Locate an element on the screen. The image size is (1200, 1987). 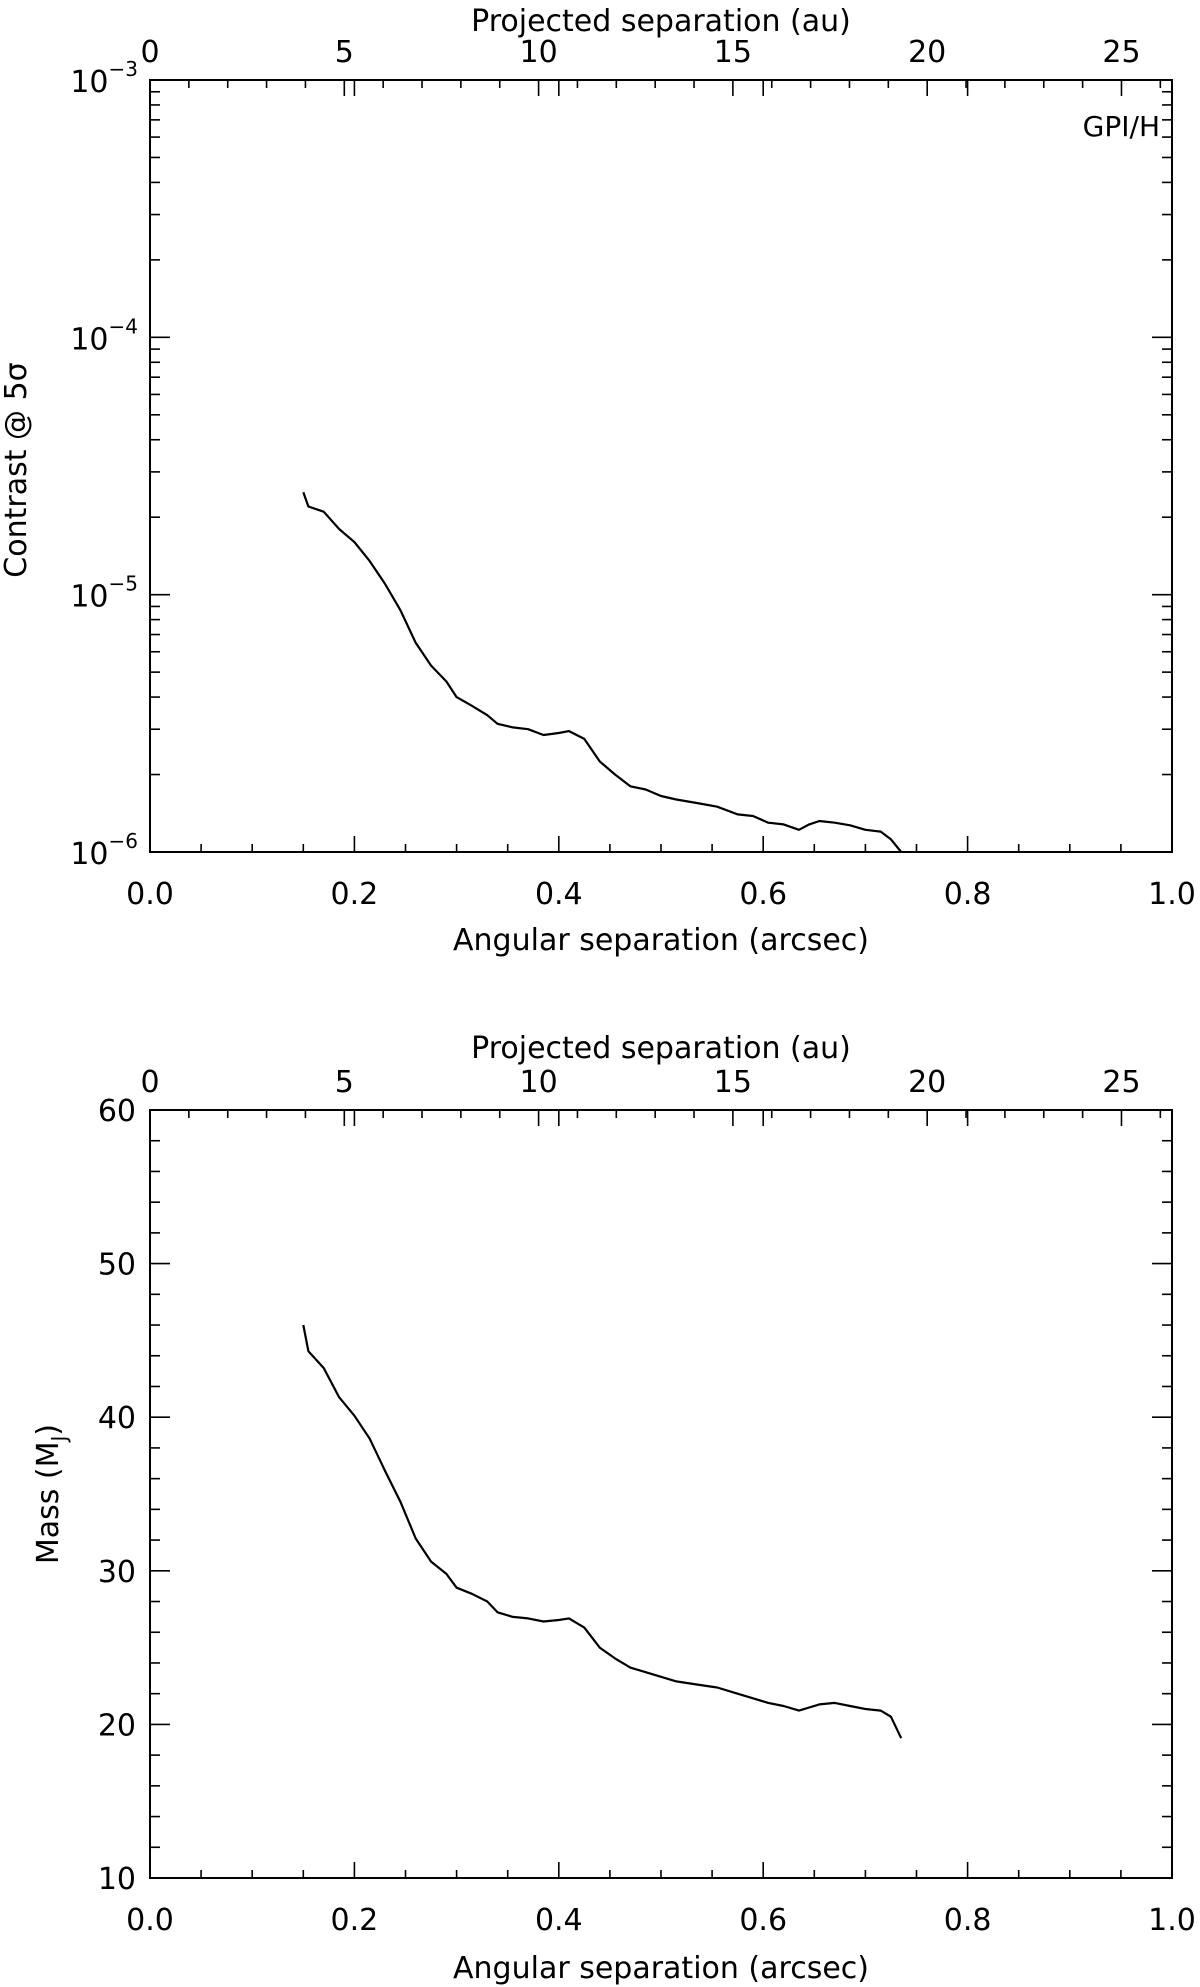
y-tick-label: 10⁻⁴ is located at coordinates (104, 335).